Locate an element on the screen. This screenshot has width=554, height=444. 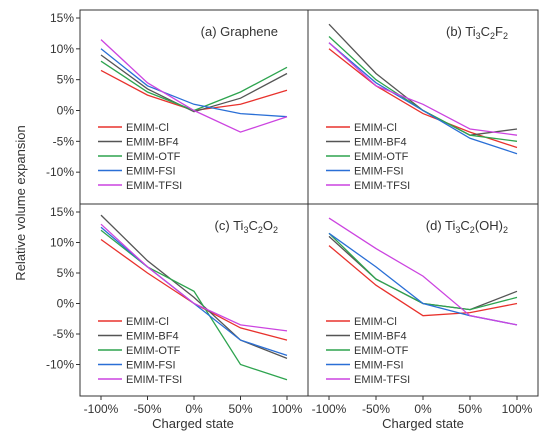
panel-title: (a) Graphene is located at coordinates (239, 31).